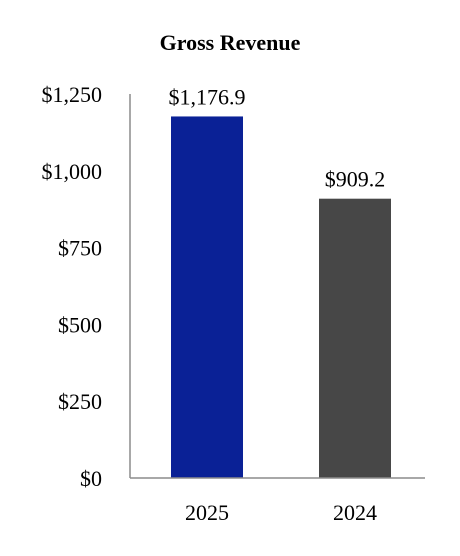 This screenshot has width=460, height=556. Describe the element at coordinates (91, 478) in the screenshot. I see `y-tick-label: $0` at that location.